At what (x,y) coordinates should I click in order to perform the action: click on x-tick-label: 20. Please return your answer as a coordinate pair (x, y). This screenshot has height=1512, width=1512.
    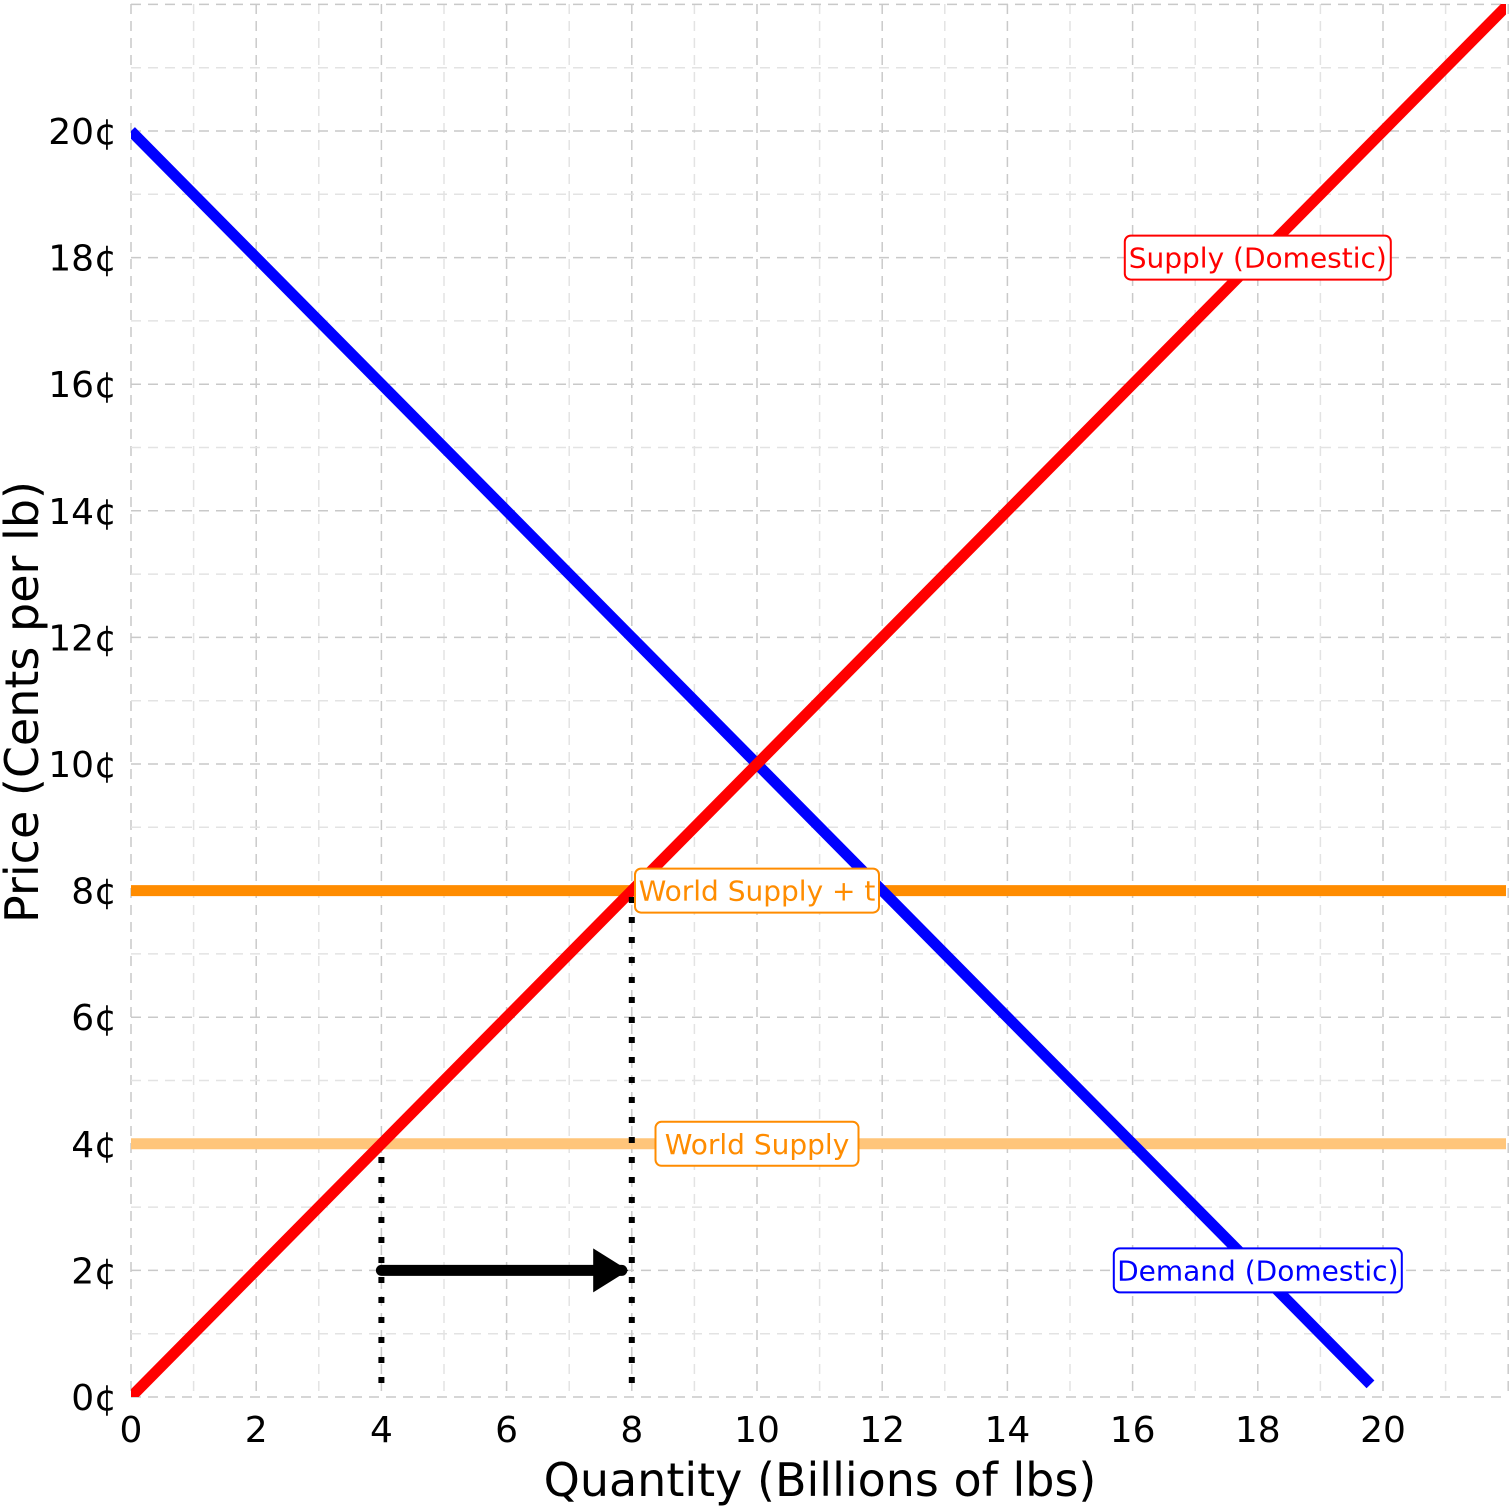
    Looking at the image, I should click on (1383, 1430).